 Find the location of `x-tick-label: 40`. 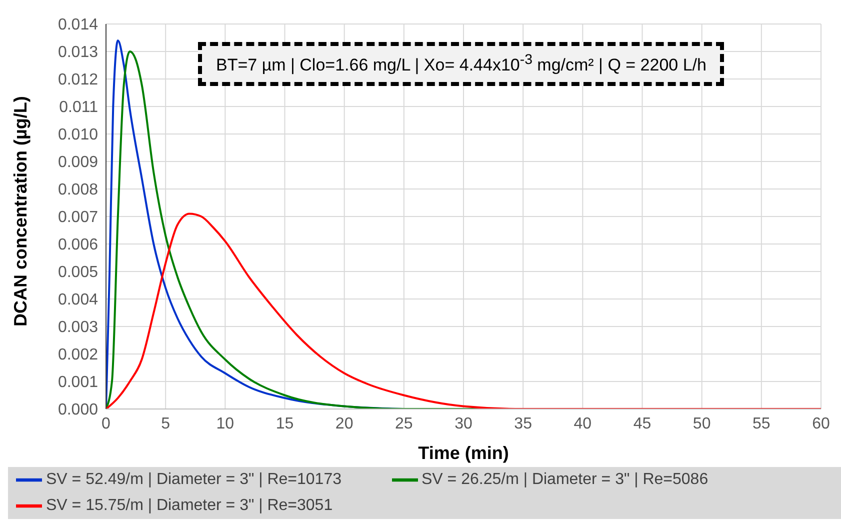

x-tick-label: 40 is located at coordinates (583, 423).